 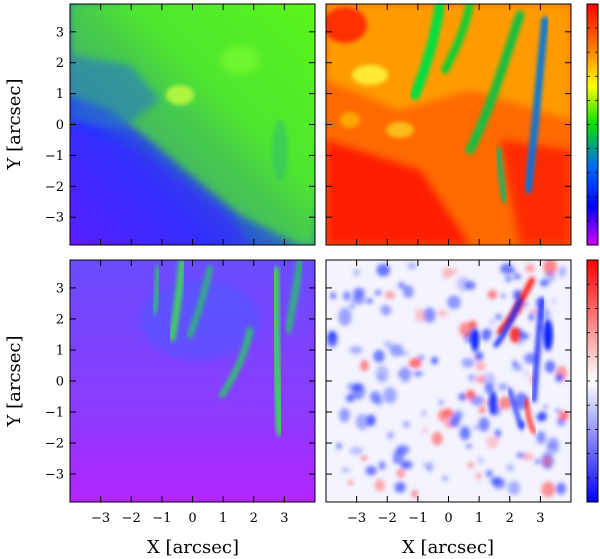 I want to click on x-axis-label-left: X [arcsec], so click(x=193, y=547).